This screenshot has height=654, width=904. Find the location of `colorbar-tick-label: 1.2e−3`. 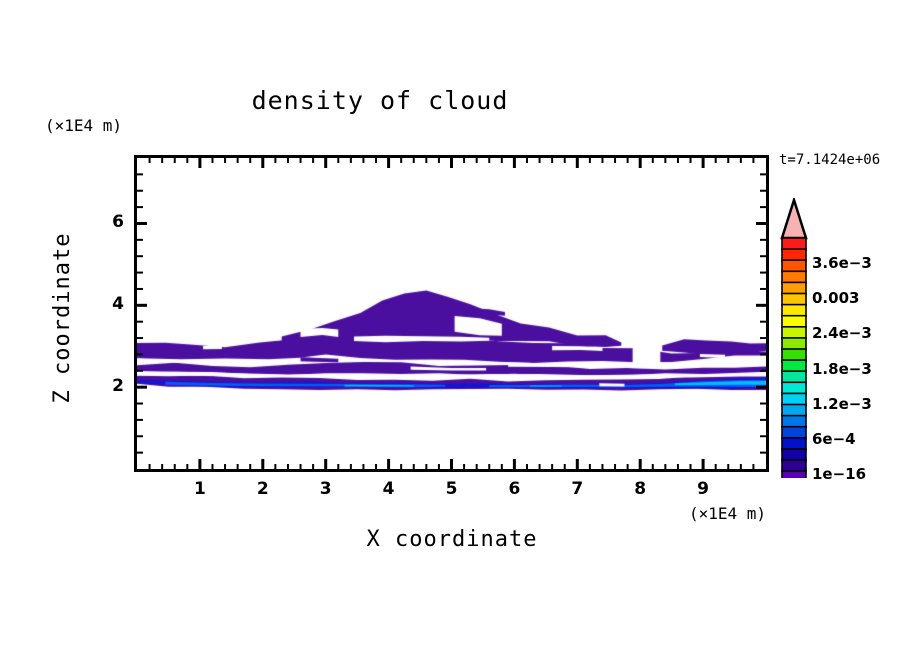

colorbar-tick-label: 1.2e−3 is located at coordinates (842, 403).